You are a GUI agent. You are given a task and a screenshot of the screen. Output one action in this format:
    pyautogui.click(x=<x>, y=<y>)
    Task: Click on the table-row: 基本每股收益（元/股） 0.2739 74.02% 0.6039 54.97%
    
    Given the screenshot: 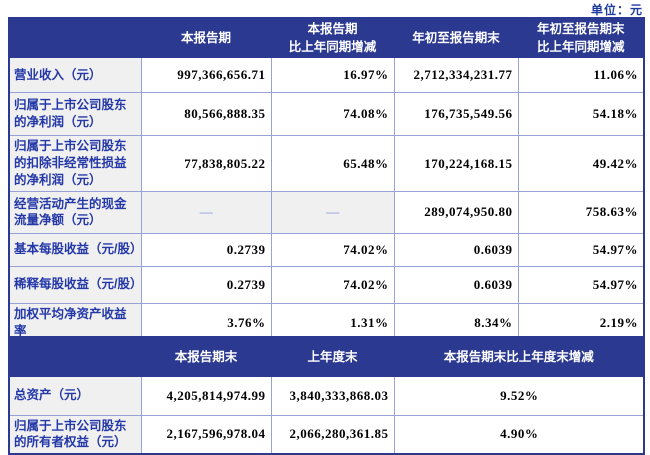 What is the action you would take?
    pyautogui.click(x=326, y=249)
    